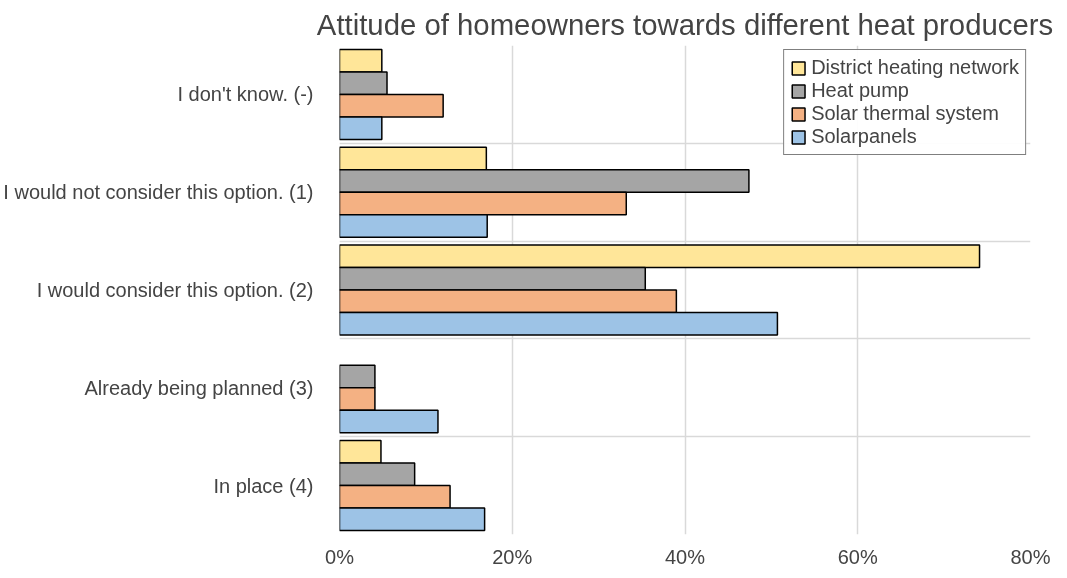  What do you see at coordinates (864, 136) in the screenshot?
I see `legend-label: Solarpanels` at bounding box center [864, 136].